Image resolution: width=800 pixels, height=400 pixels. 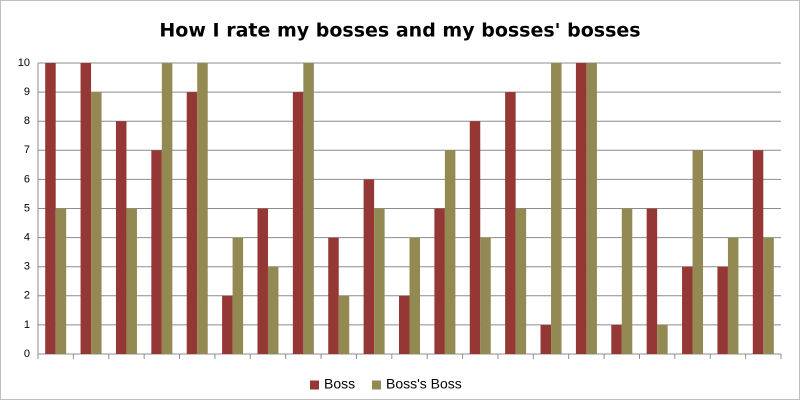 What do you see at coordinates (27, 208) in the screenshot?
I see `y-tick-label: 5` at bounding box center [27, 208].